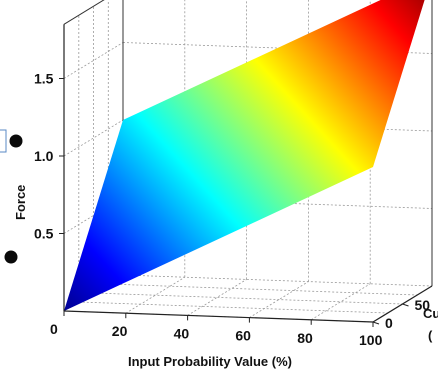 The image size is (438, 371). What do you see at coordinates (423, 305) in the screenshot?
I see `y-tick-label: 50` at bounding box center [423, 305].